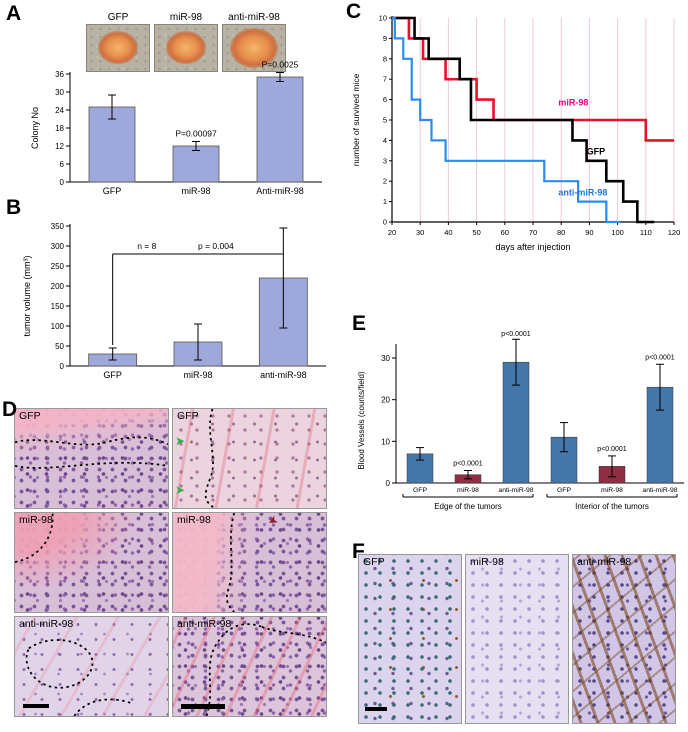 The height and width of the screenshot is (732, 688). I want to click on panel-a-label: A, so click(14, 13).